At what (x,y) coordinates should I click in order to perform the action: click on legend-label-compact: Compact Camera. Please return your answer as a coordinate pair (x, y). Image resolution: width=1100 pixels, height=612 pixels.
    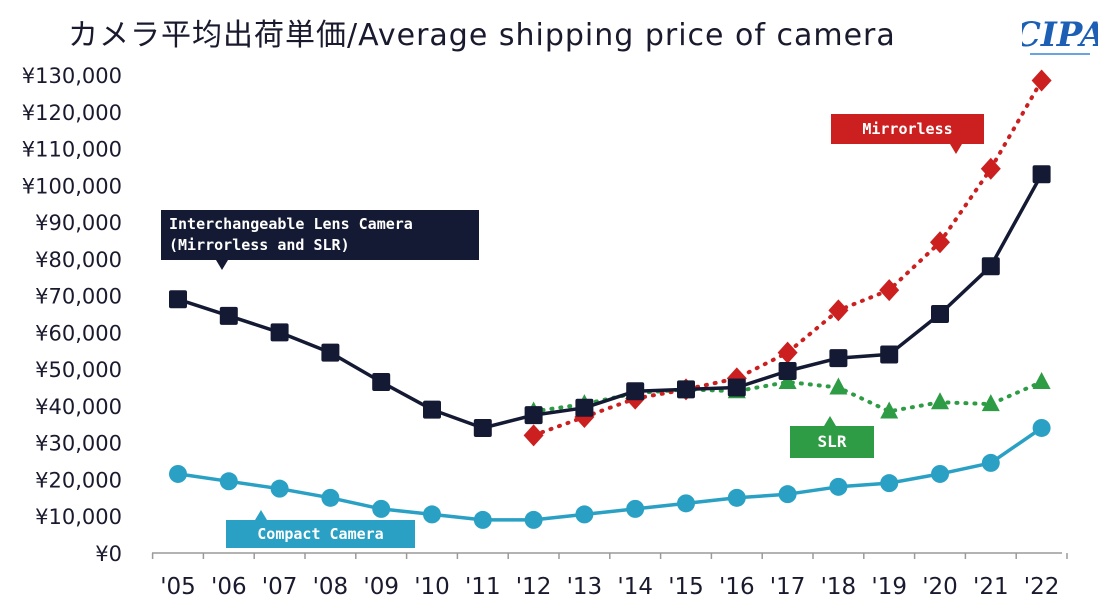
    Looking at the image, I should click on (320, 534).